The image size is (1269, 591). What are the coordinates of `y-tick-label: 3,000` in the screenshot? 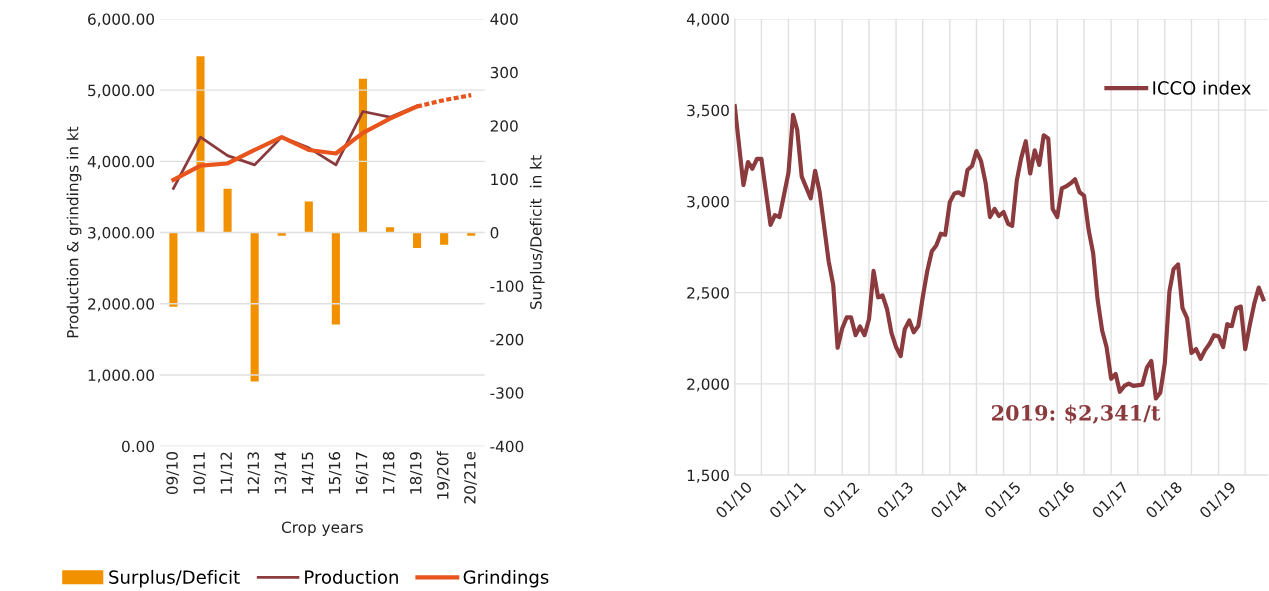 It's located at (708, 202).